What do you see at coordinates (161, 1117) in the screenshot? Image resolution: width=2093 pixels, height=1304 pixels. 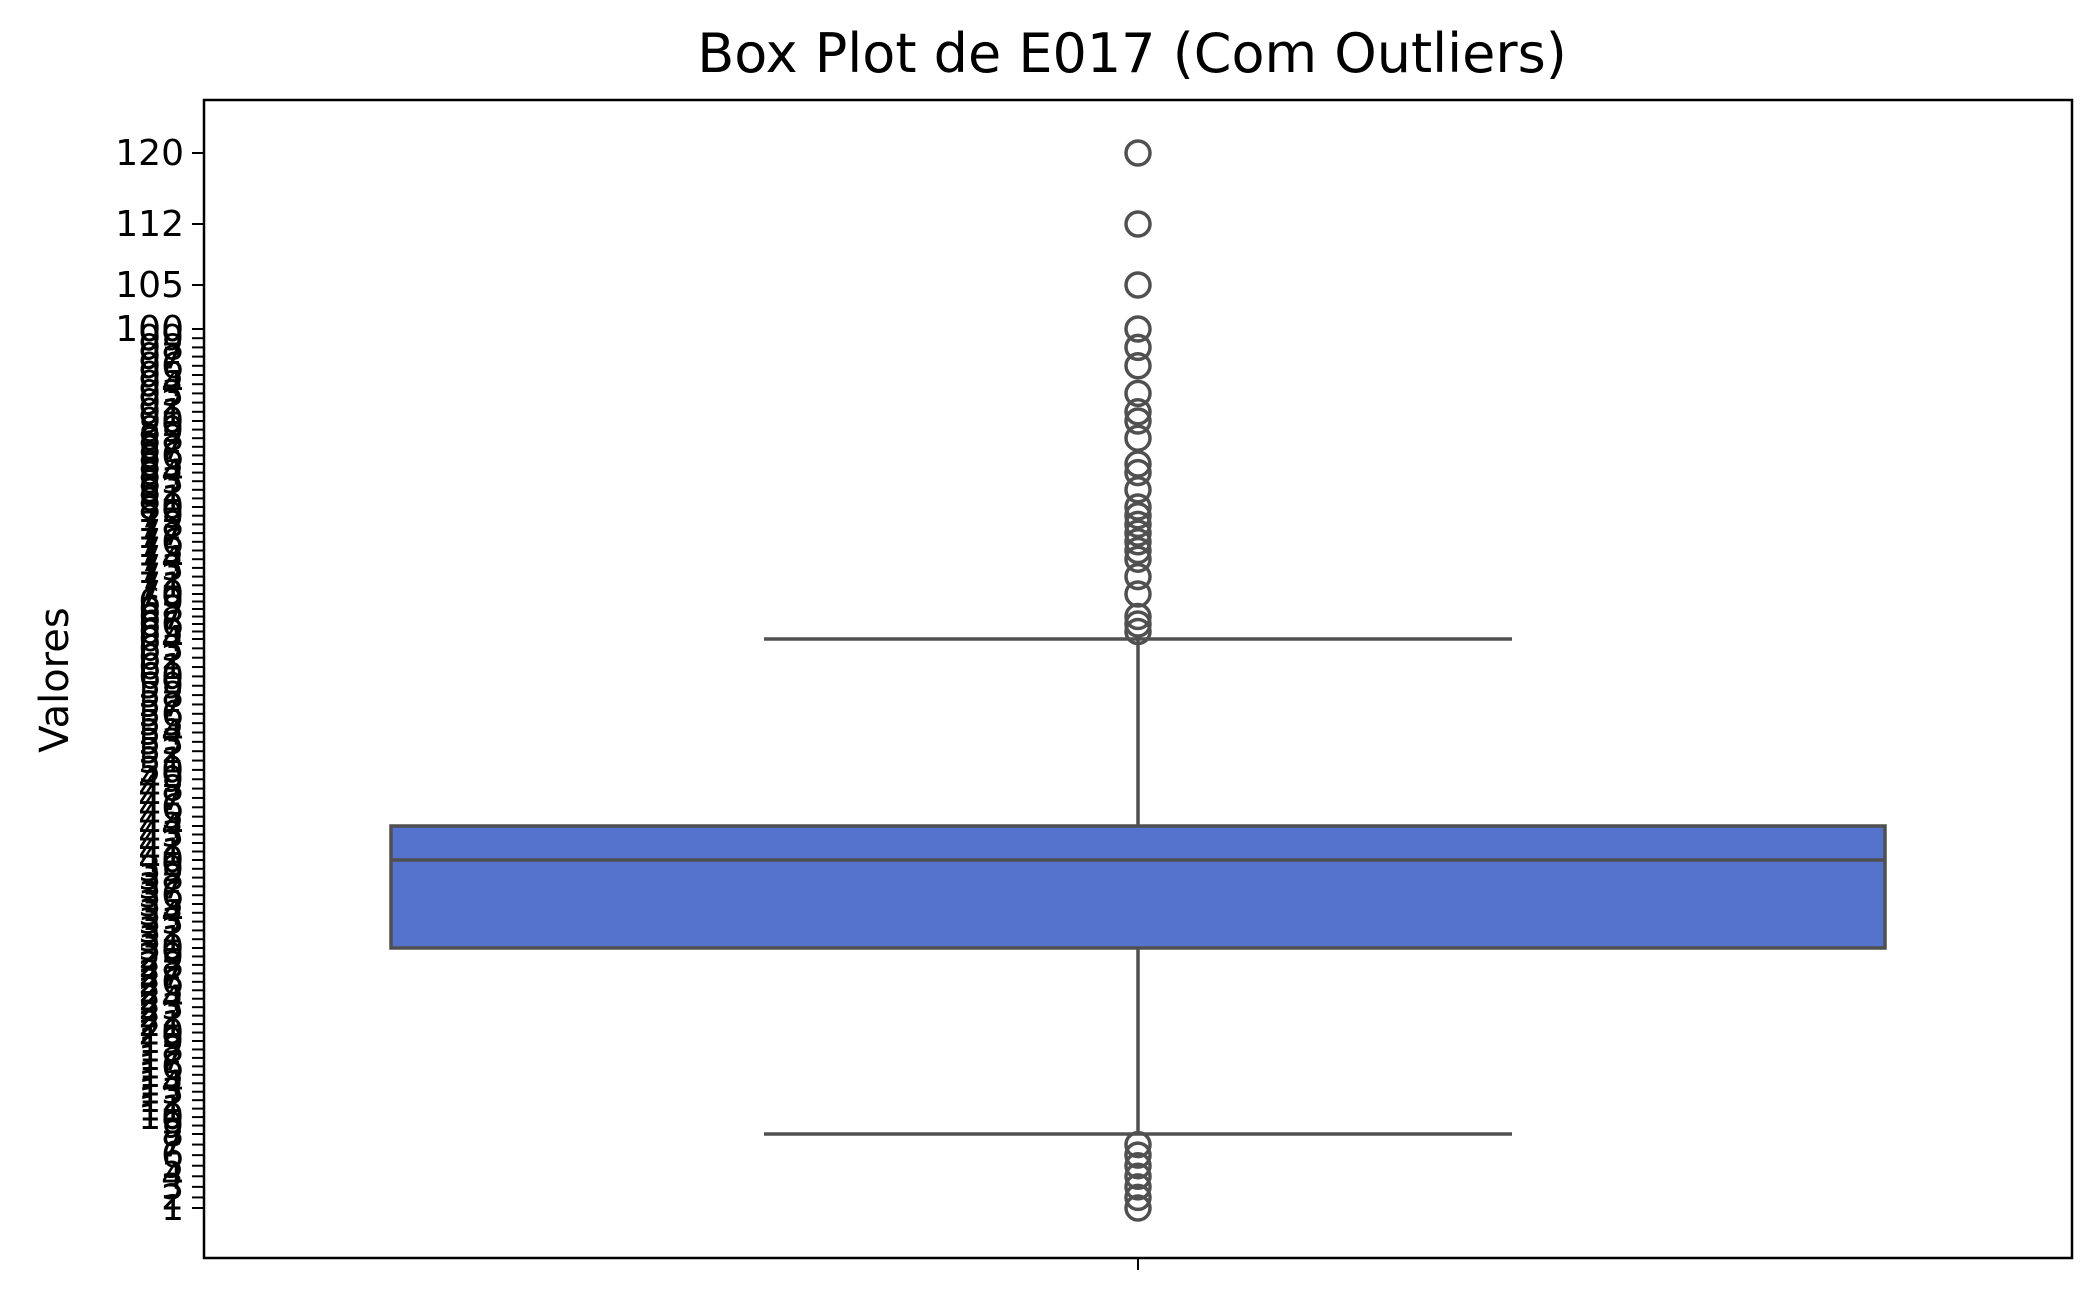 I see `y-tick-label: 10` at bounding box center [161, 1117].